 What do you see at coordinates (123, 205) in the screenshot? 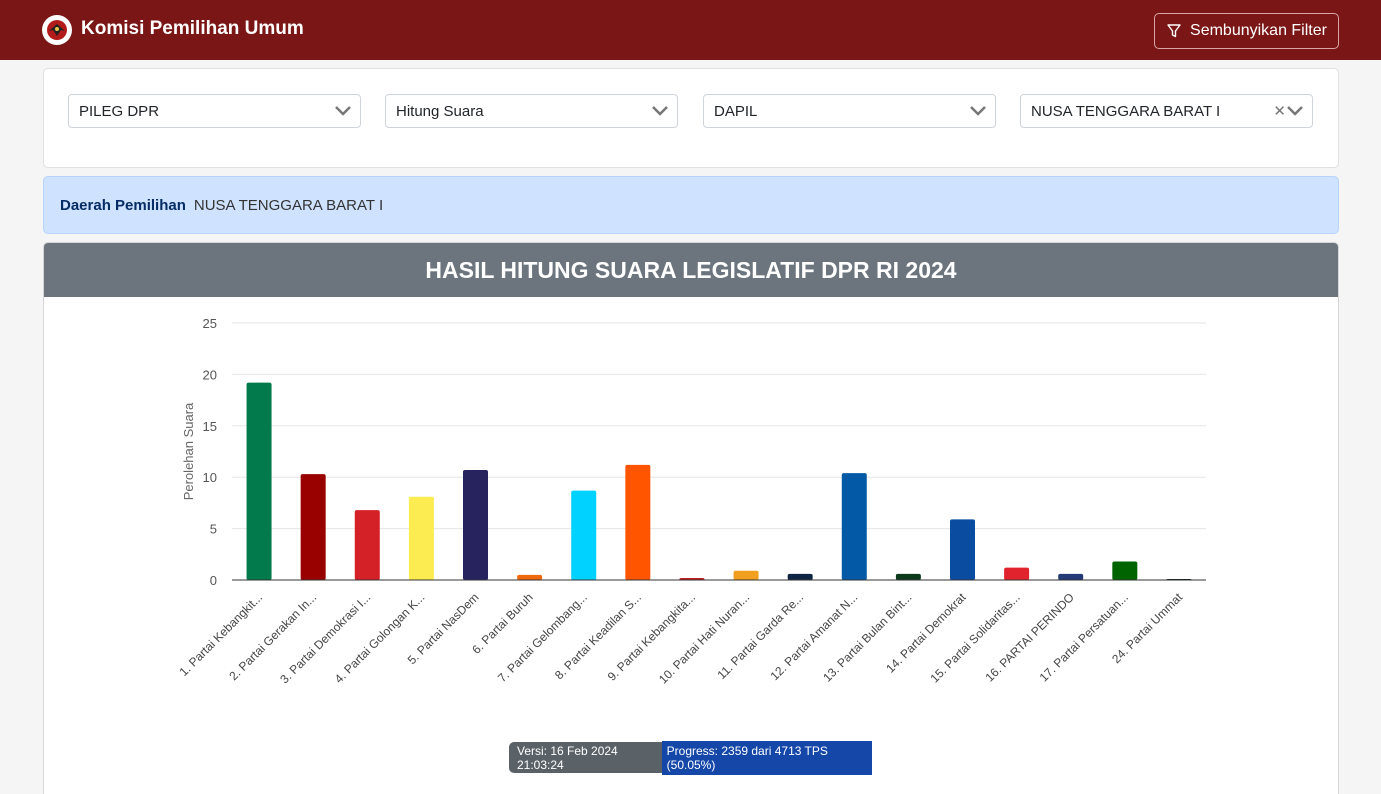
I see `region-info-label: Daerah Pemilihan` at bounding box center [123, 205].